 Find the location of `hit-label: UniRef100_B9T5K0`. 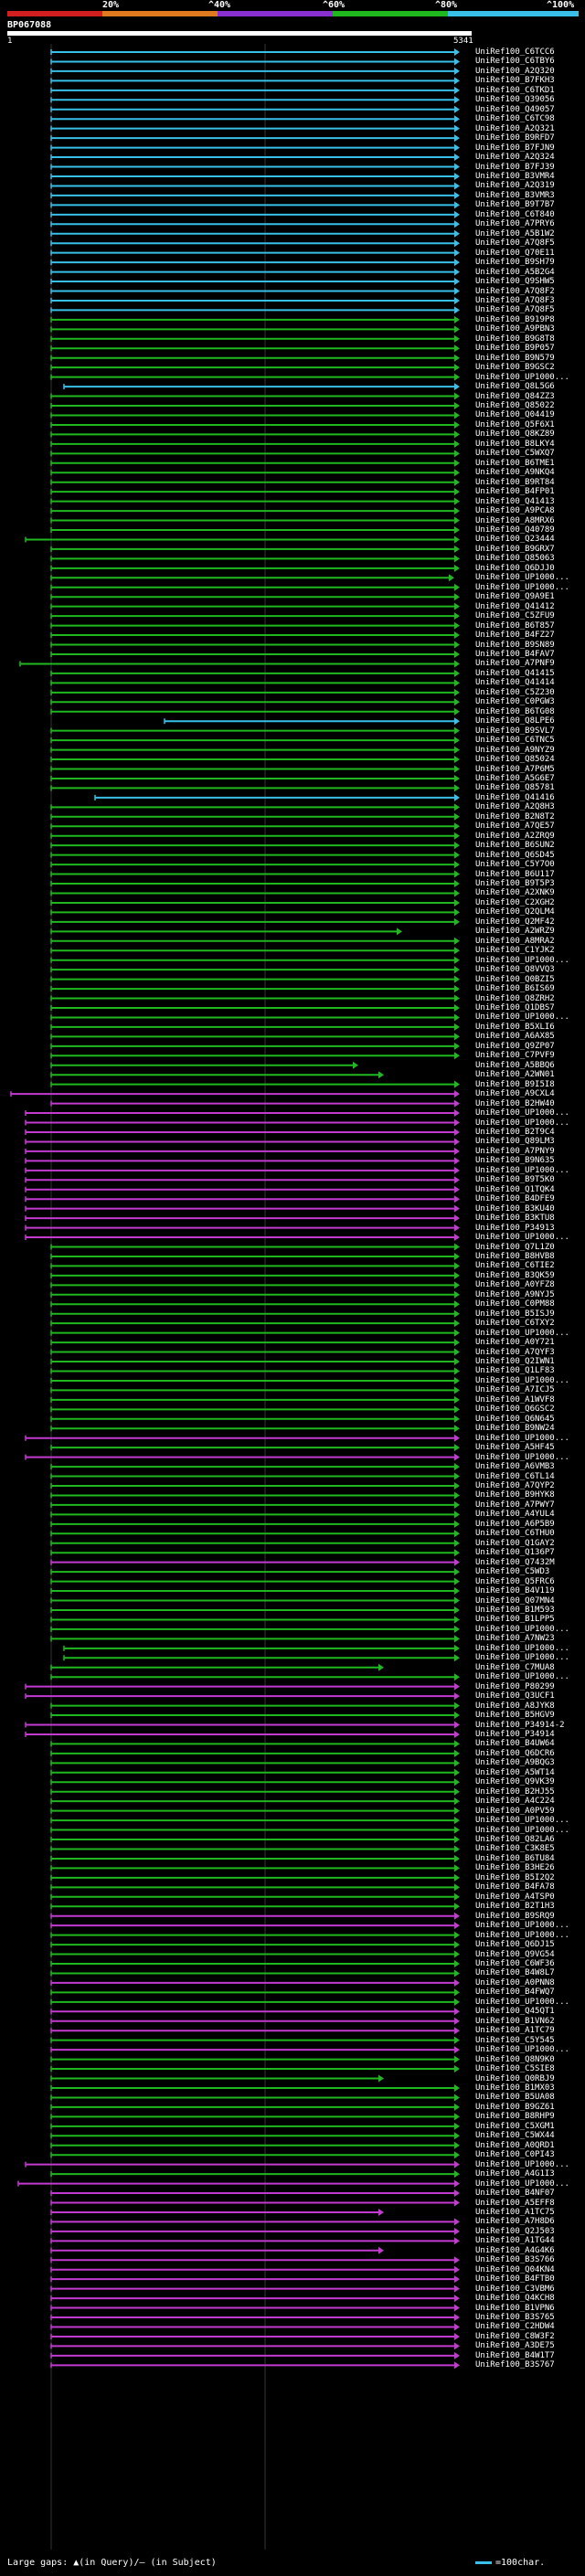

hit-label: UniRef100_B9T5K0 is located at coordinates (515, 1180).